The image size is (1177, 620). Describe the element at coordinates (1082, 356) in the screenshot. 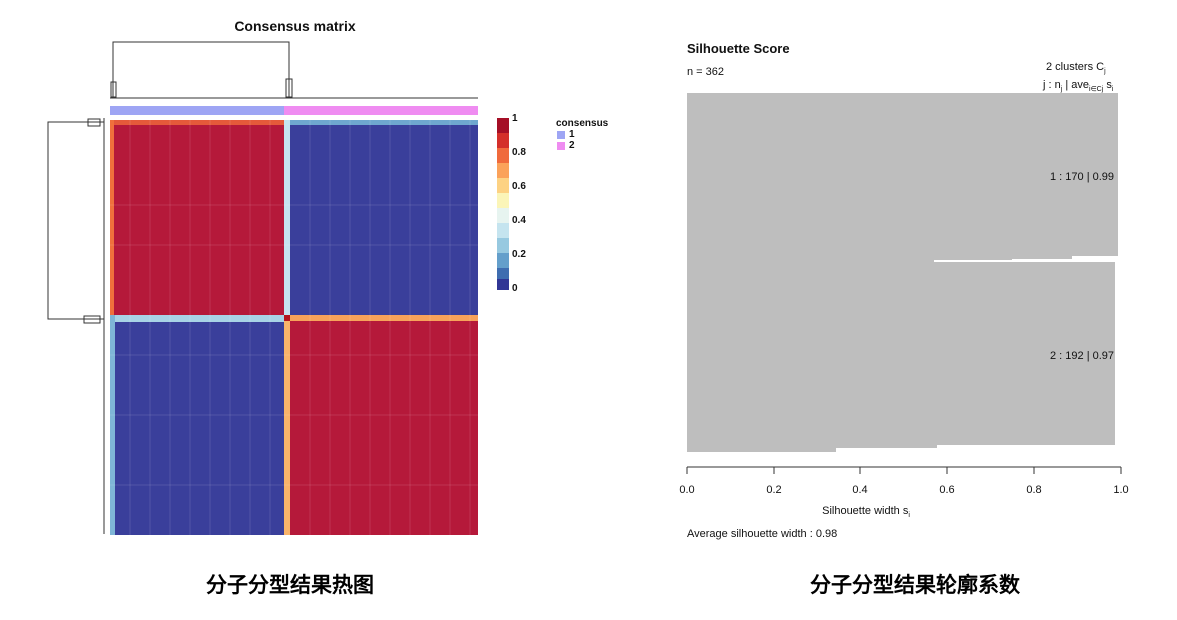

I see `cluster-row-2: 2 : 192 | 0.97` at that location.